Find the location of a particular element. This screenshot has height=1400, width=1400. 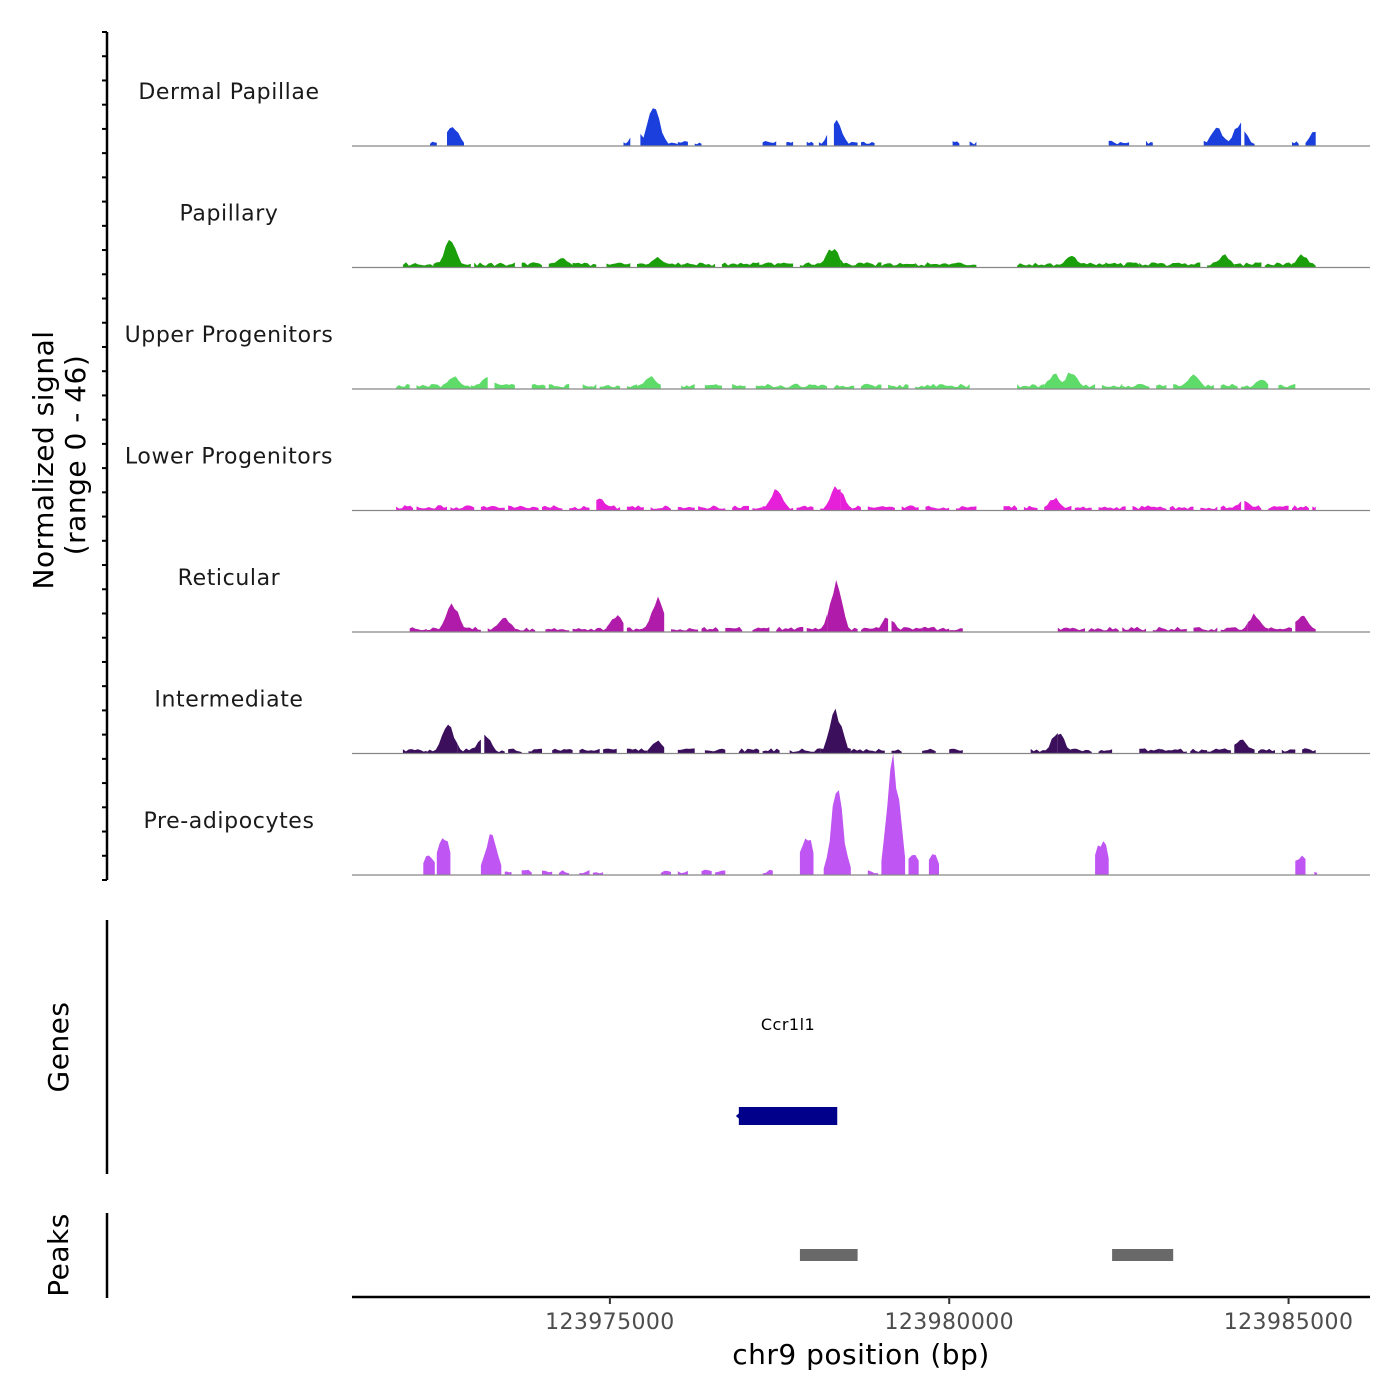

x-tick-label: 123975000 is located at coordinates (610, 1322).